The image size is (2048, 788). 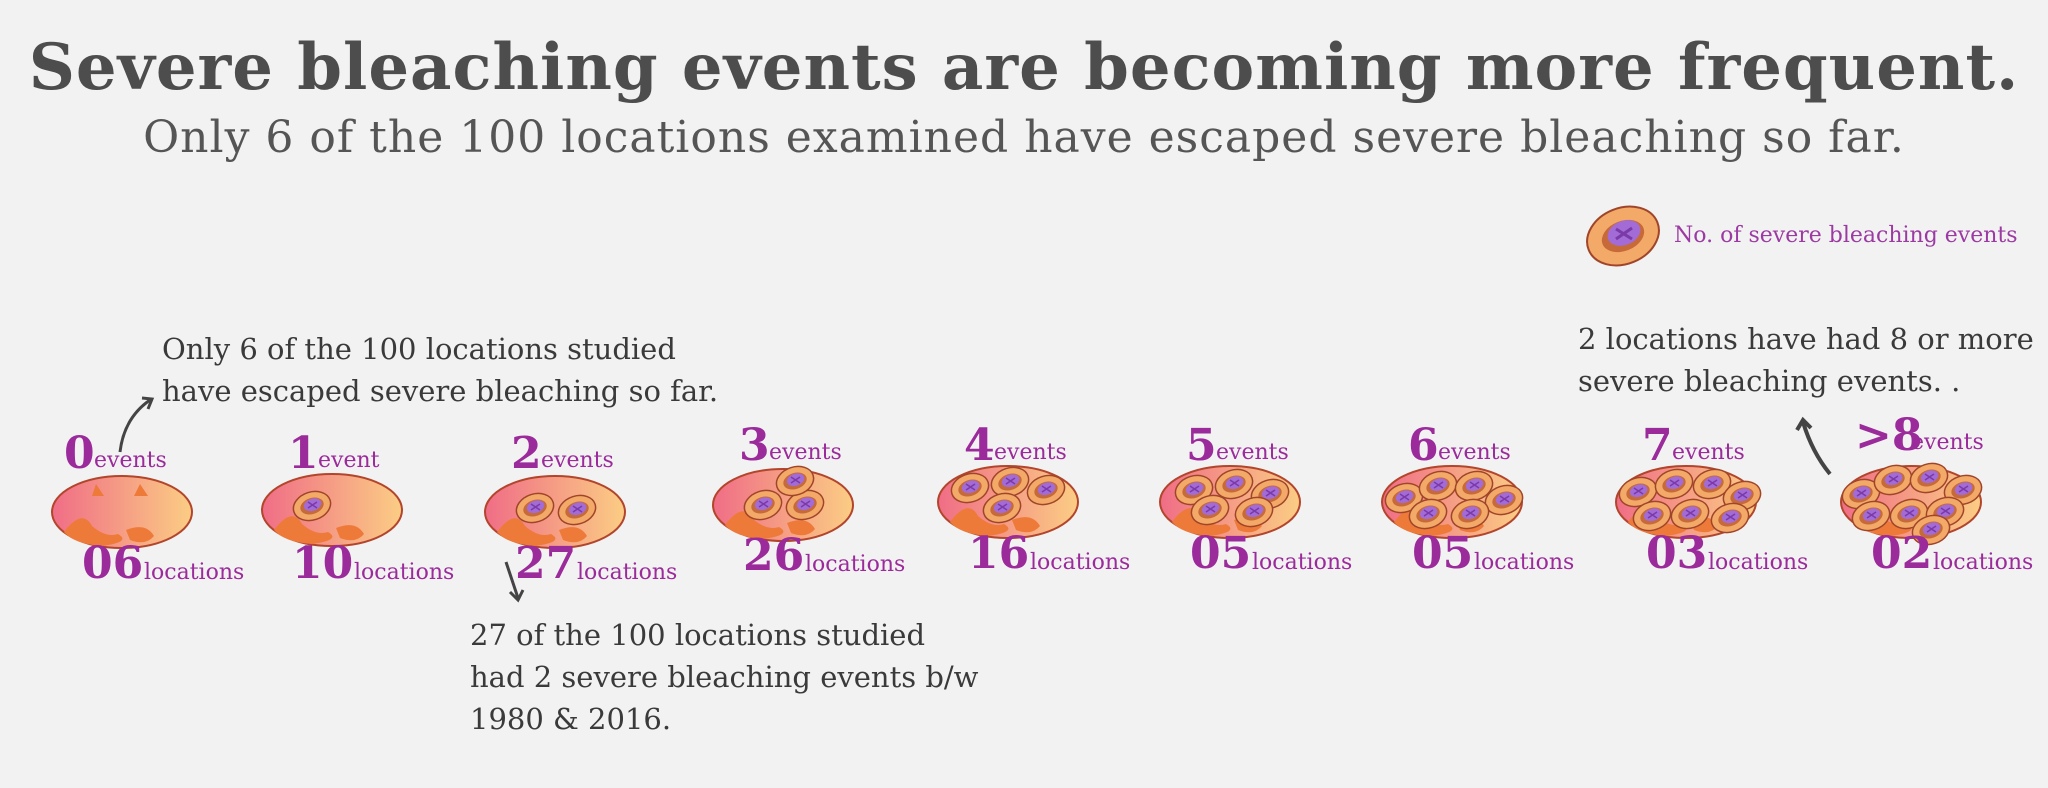 What do you see at coordinates (1252, 452) in the screenshot?
I see `event-word-5: events` at bounding box center [1252, 452].